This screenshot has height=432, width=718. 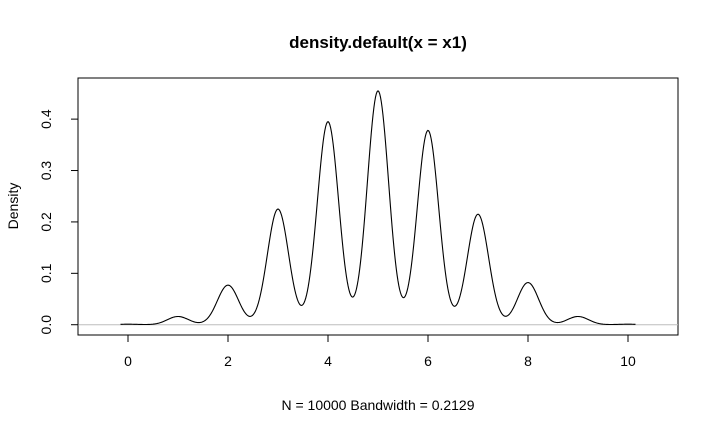 What do you see at coordinates (46, 171) in the screenshot?
I see `y-tick-label: 0.3` at bounding box center [46, 171].